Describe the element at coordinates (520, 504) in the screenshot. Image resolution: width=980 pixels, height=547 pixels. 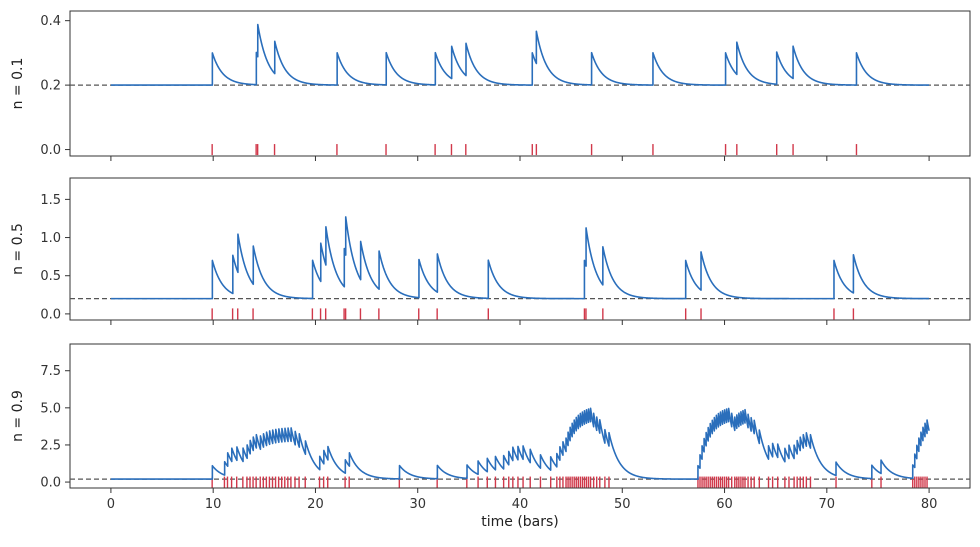
I see `x-tick-label: 40` at that location.